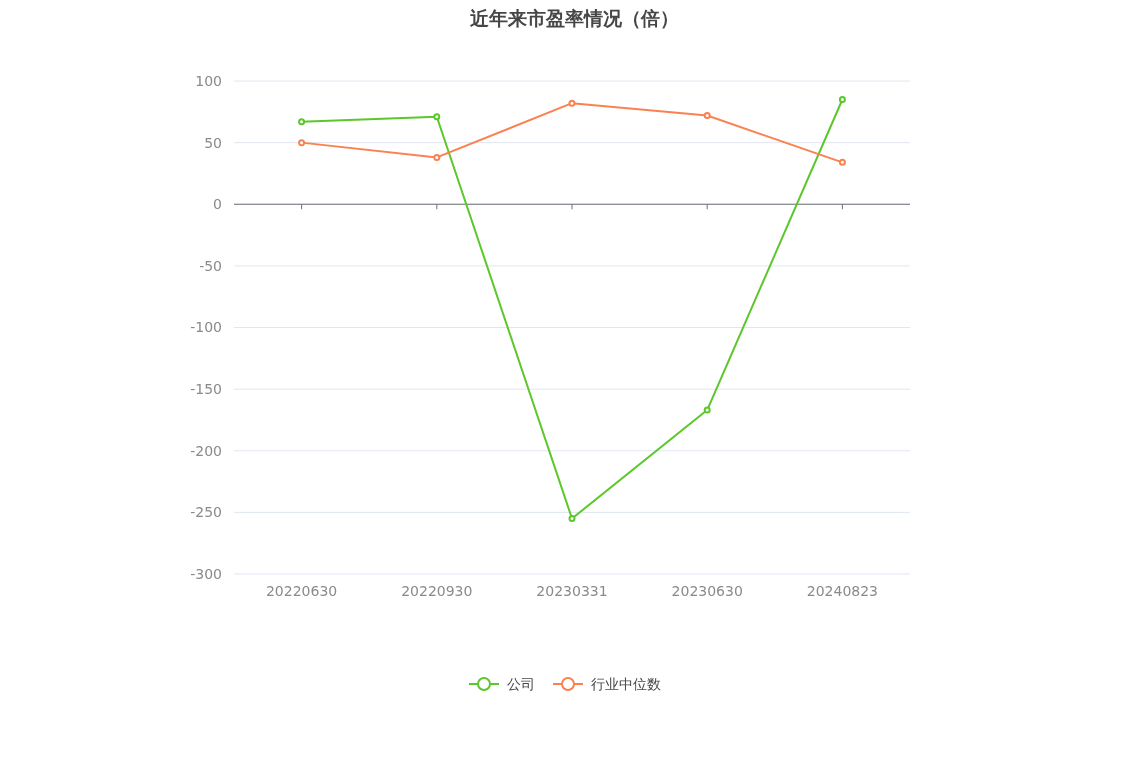 Image resolution: width=1148 pixels, height=776 pixels. What do you see at coordinates (206, 389) in the screenshot?
I see `y-tick-label: -150` at bounding box center [206, 389].